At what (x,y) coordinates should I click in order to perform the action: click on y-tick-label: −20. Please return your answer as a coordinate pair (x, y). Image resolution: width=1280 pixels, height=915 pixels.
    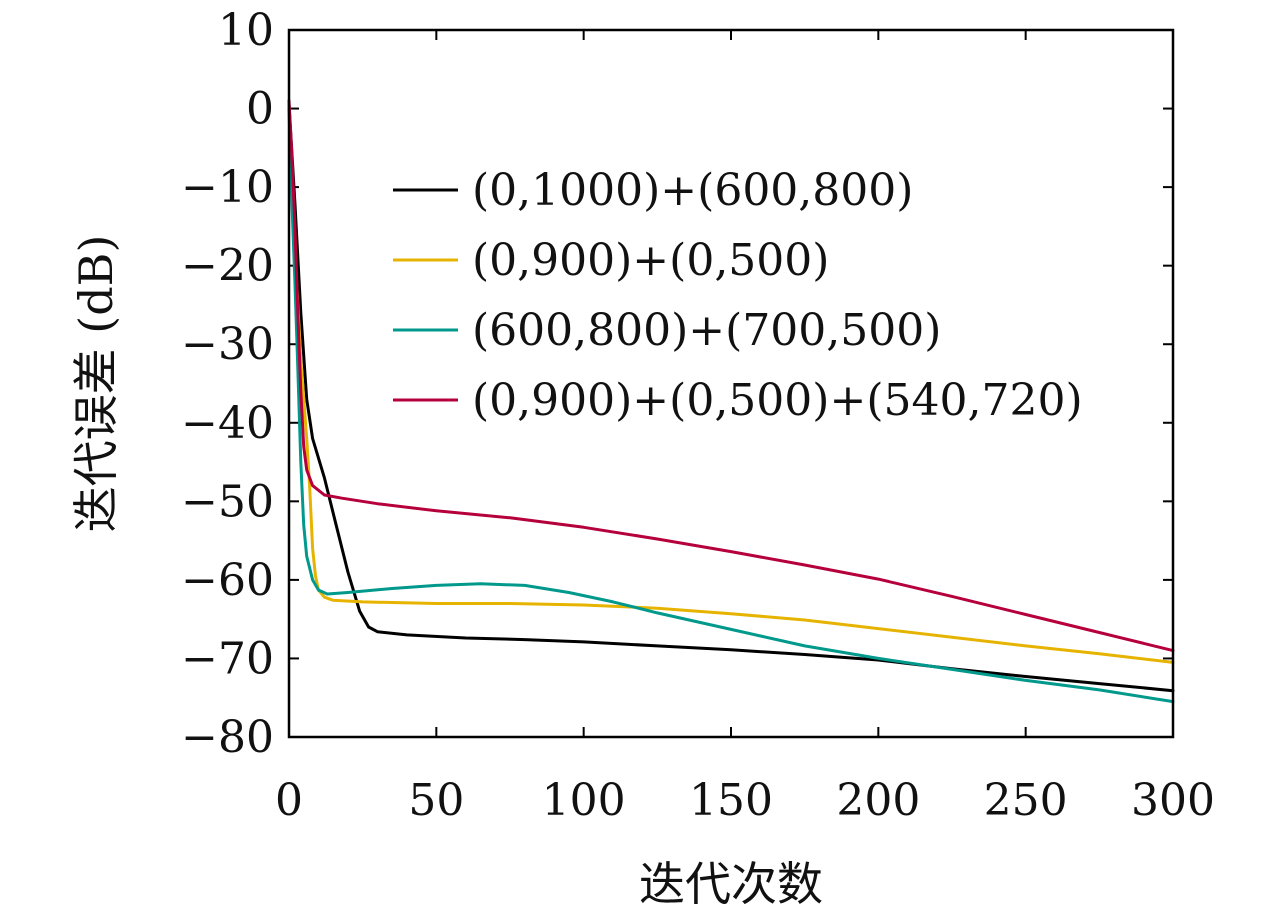
    Looking at the image, I should click on (227, 266).